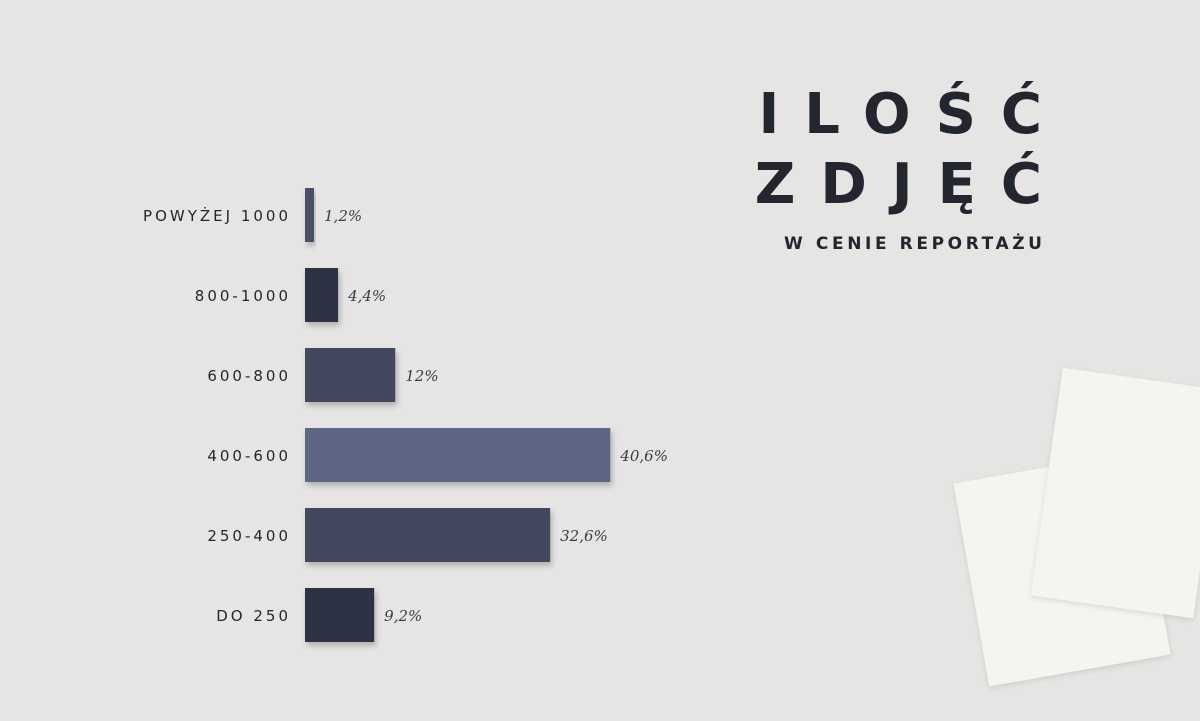  Describe the element at coordinates (643, 456) in the screenshot. I see `value-label-3: 40,6%` at that location.